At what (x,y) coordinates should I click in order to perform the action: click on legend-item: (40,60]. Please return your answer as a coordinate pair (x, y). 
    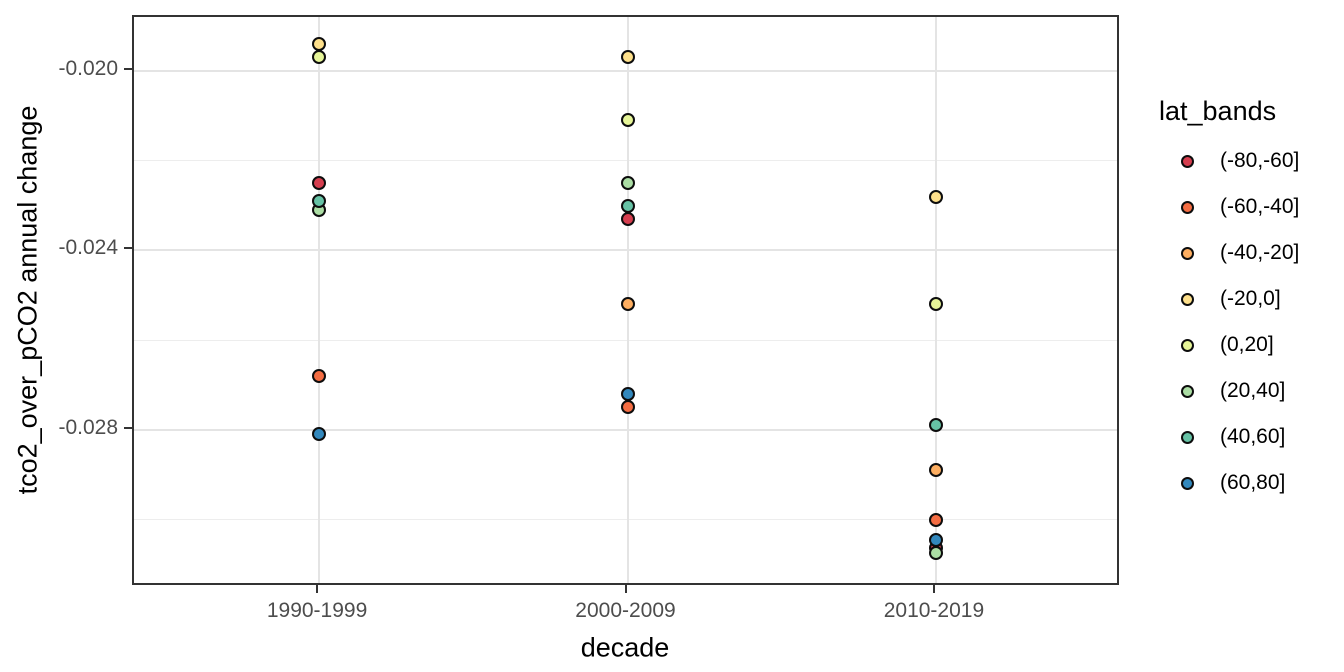
    Looking at the image, I should click on (1229, 437).